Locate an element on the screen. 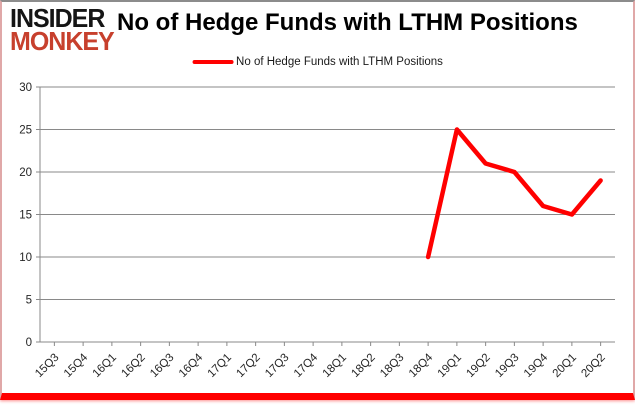 Image resolution: width=635 pixels, height=405 pixels. x-tick-label: 17Q2 is located at coordinates (248, 366).